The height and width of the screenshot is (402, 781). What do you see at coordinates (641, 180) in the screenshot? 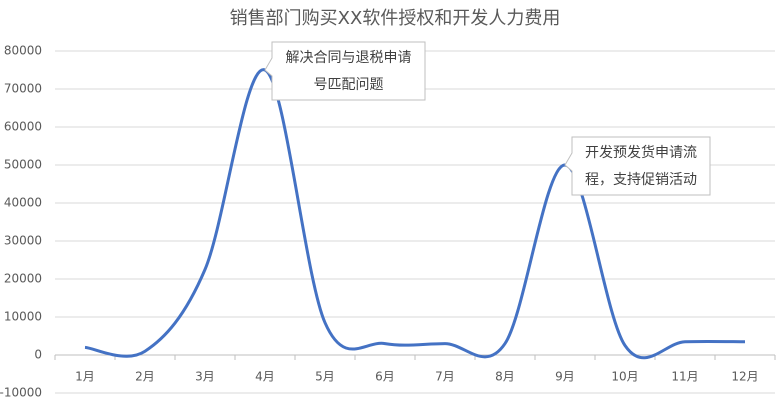
I see `annotation-text: 程，支持促销活动` at bounding box center [641, 180].